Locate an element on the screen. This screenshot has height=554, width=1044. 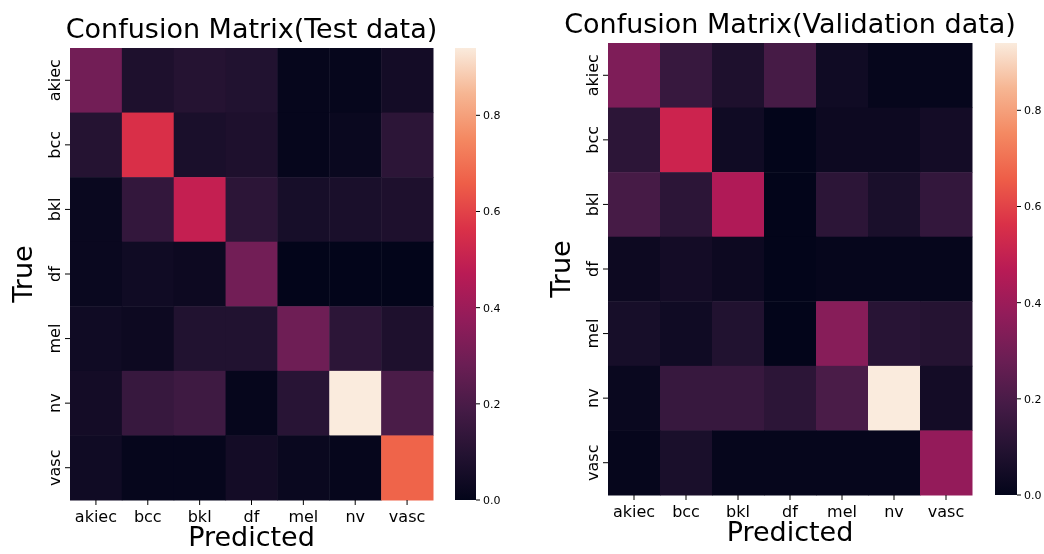
chart-title: Confusion Matrix(Validation data) is located at coordinates (790, 23).